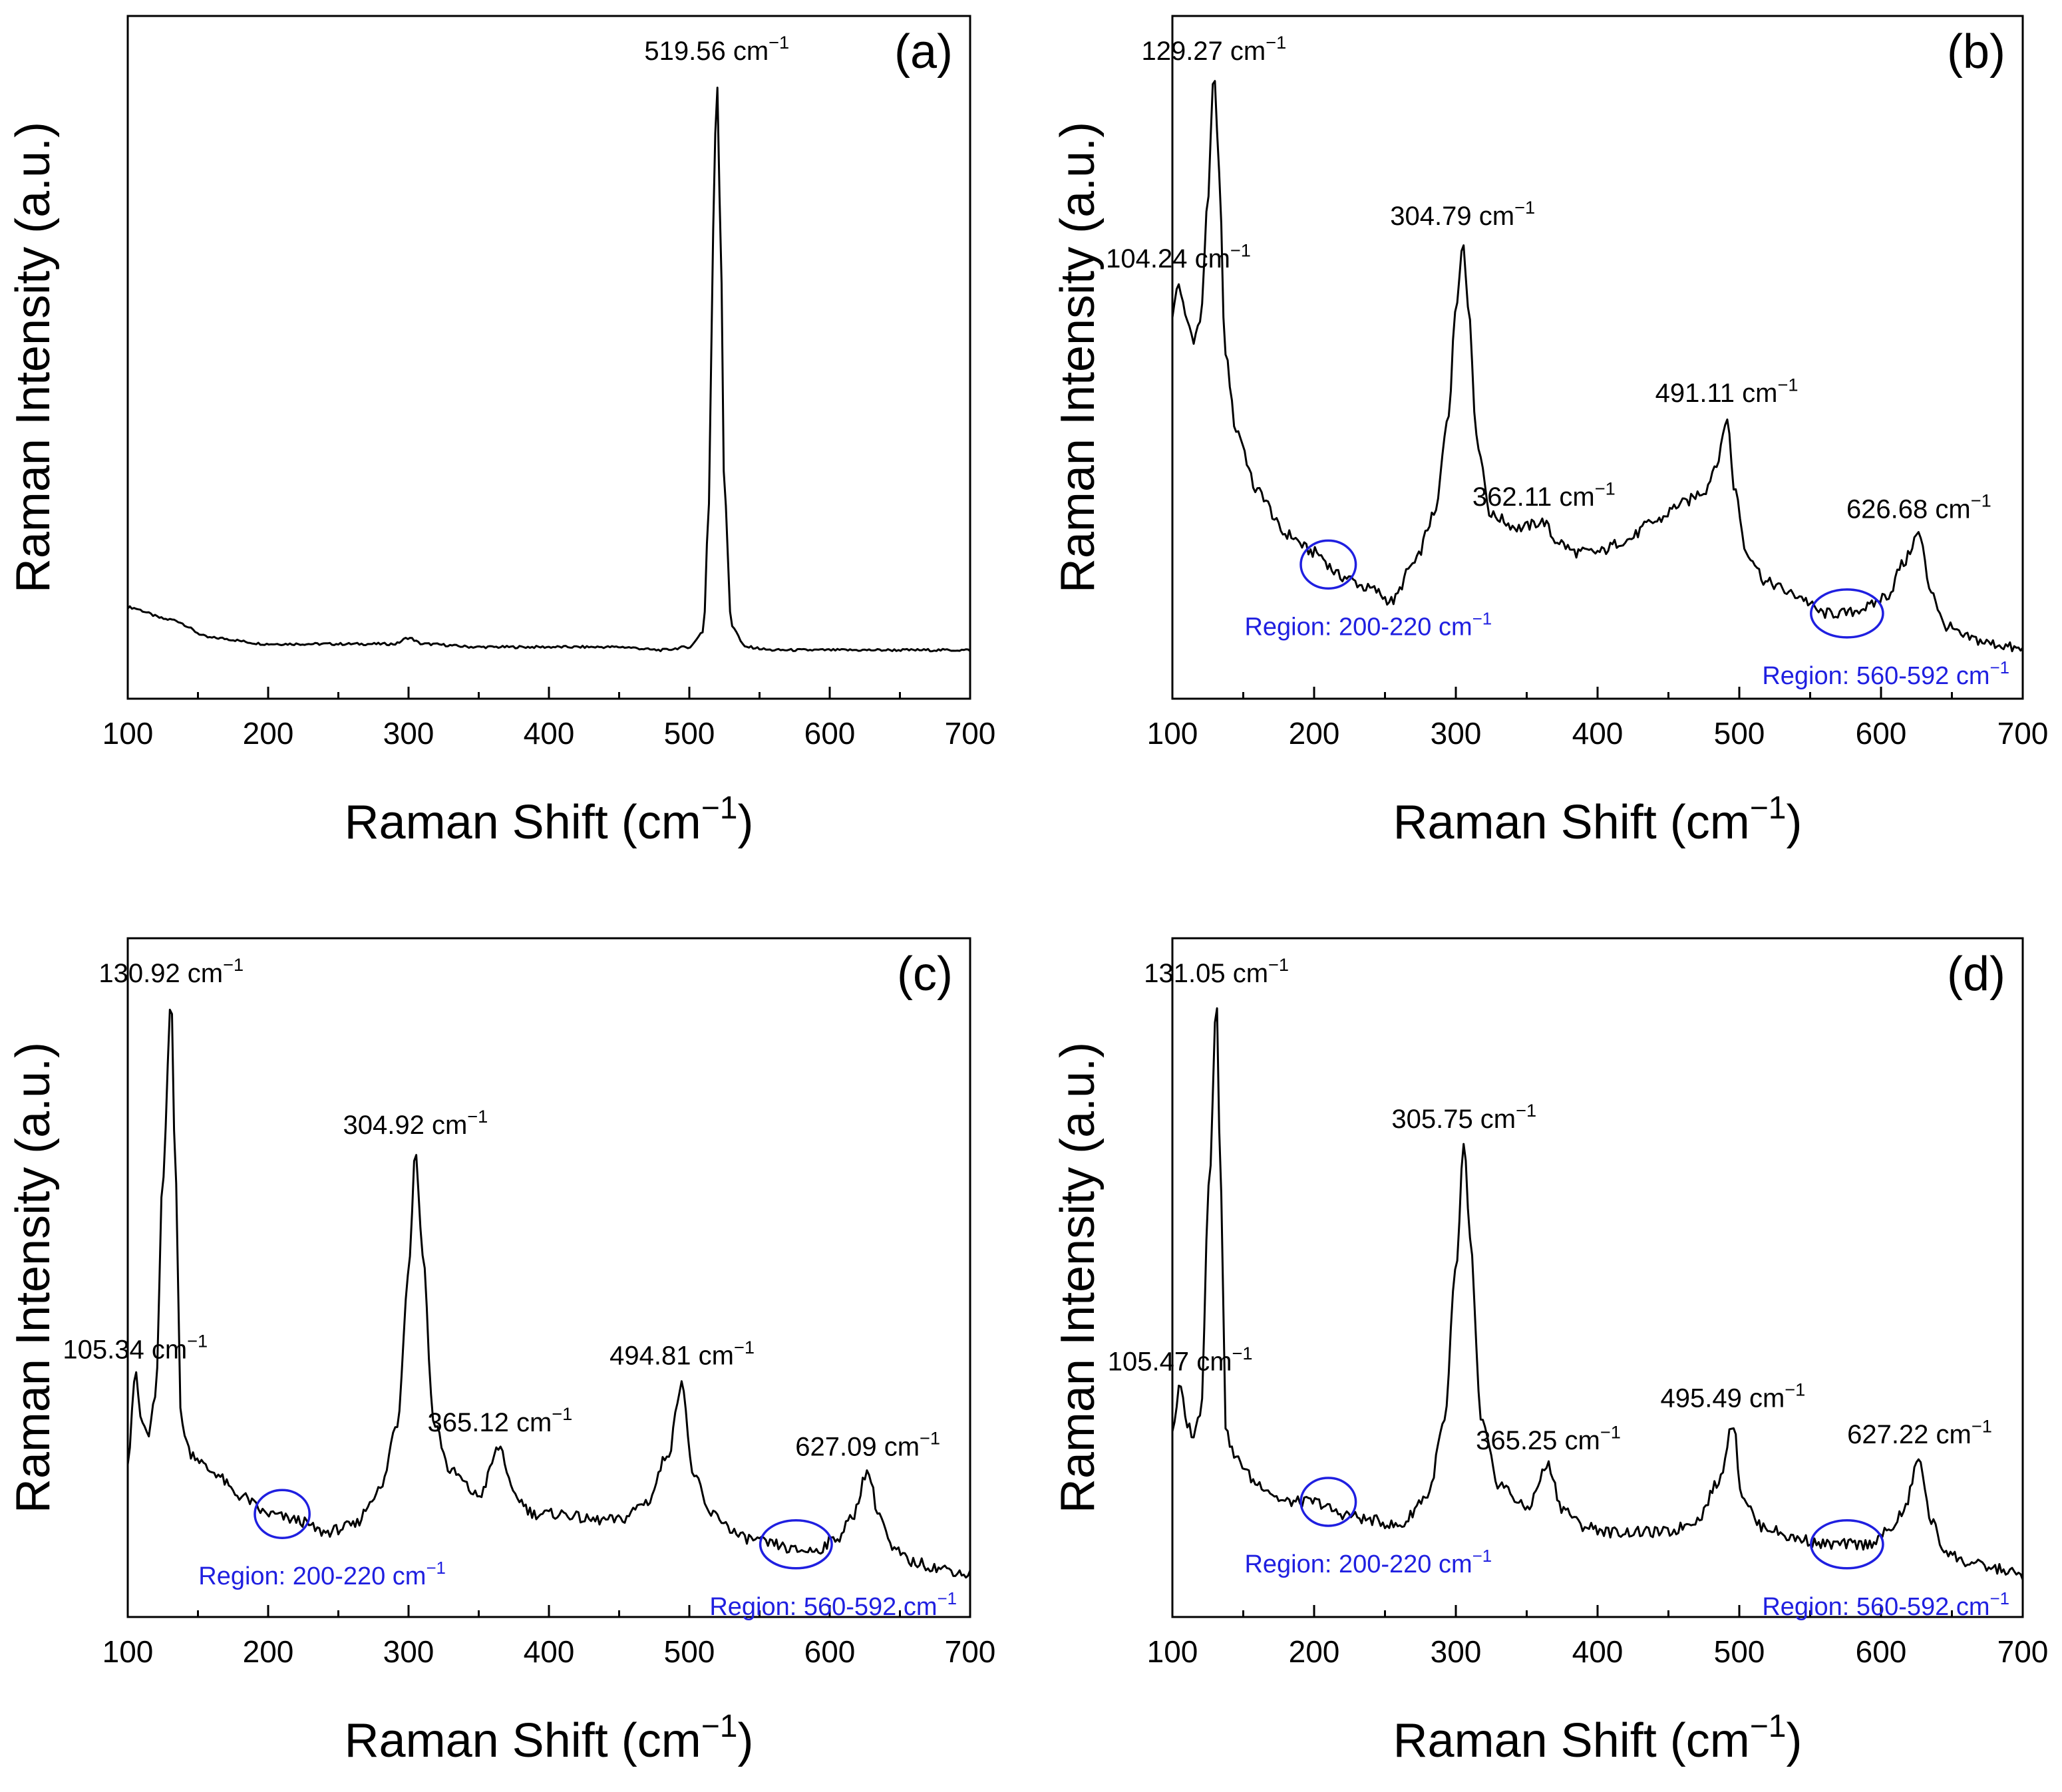 Image resolution: width=2062 pixels, height=1792 pixels. What do you see at coordinates (1976, 52) in the screenshot?
I see `panel-label: (b)` at bounding box center [1976, 52].